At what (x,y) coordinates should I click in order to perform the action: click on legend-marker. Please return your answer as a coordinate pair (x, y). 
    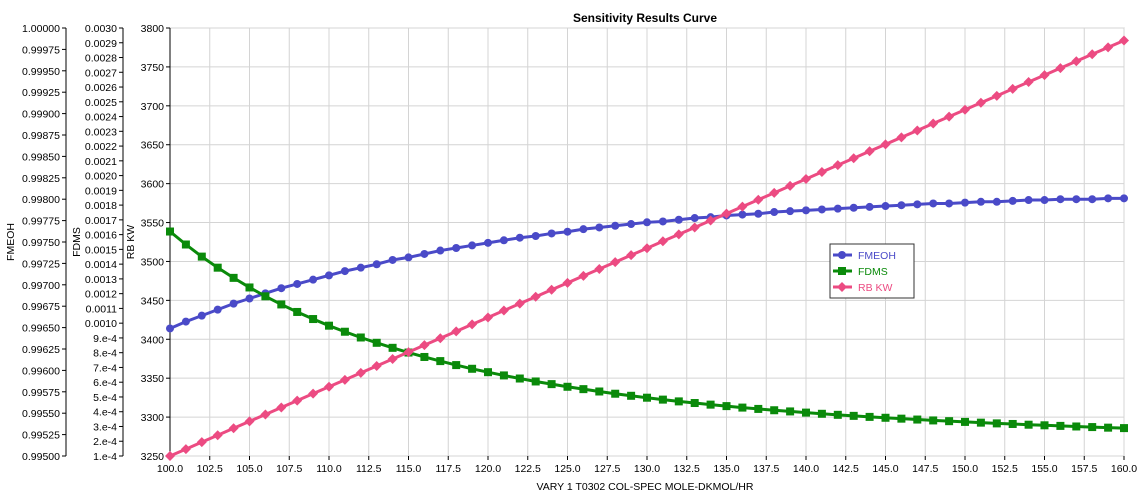
    Looking at the image, I should click on (842, 287).